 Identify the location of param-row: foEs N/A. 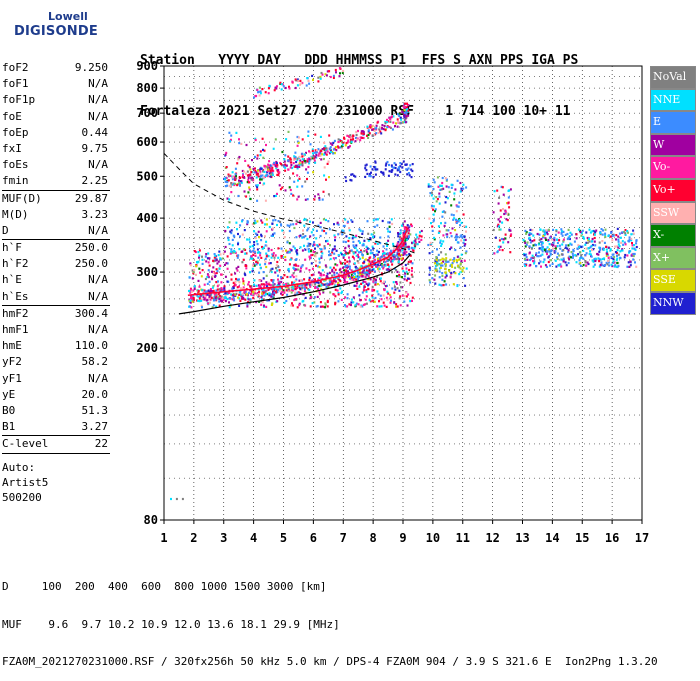
(56, 165).